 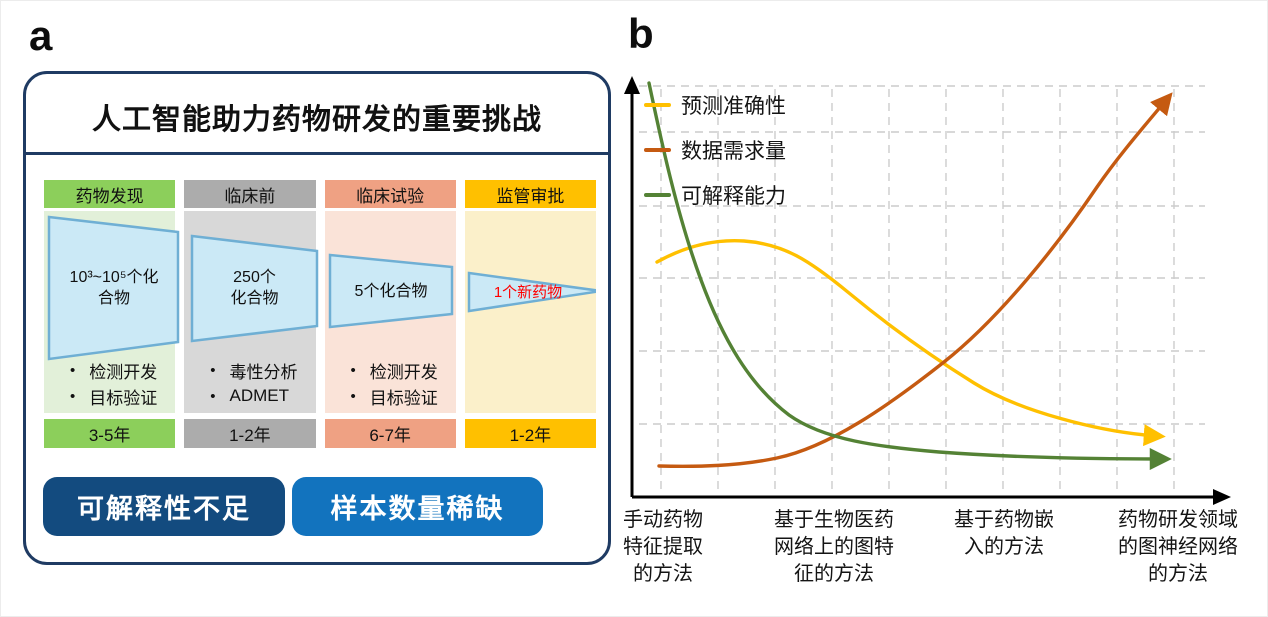 I want to click on x-axis-arrowhead, so click(x=1222, y=497).